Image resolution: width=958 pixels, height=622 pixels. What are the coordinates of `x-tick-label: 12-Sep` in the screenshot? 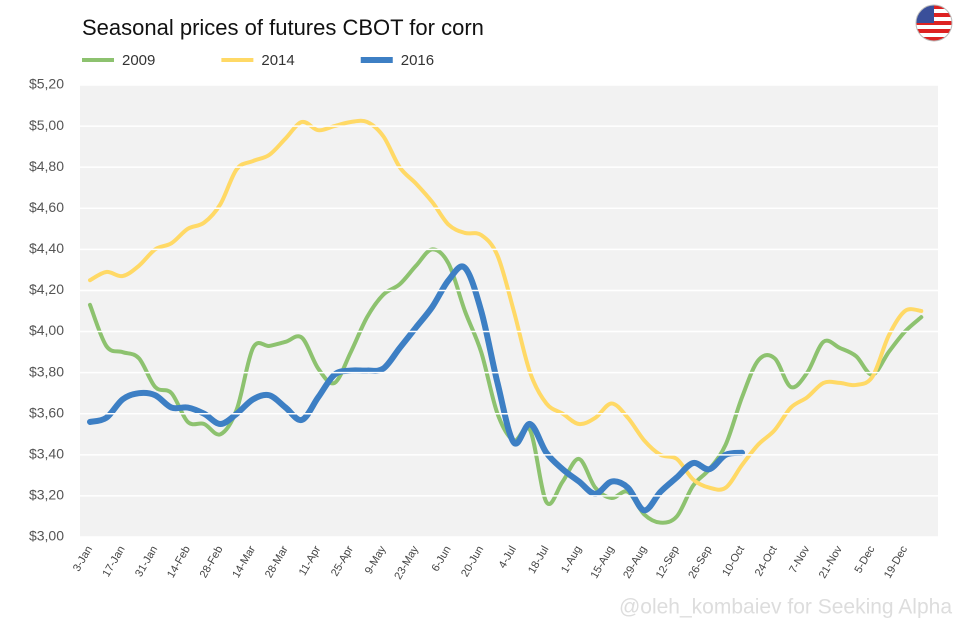 It's located at (668, 562).